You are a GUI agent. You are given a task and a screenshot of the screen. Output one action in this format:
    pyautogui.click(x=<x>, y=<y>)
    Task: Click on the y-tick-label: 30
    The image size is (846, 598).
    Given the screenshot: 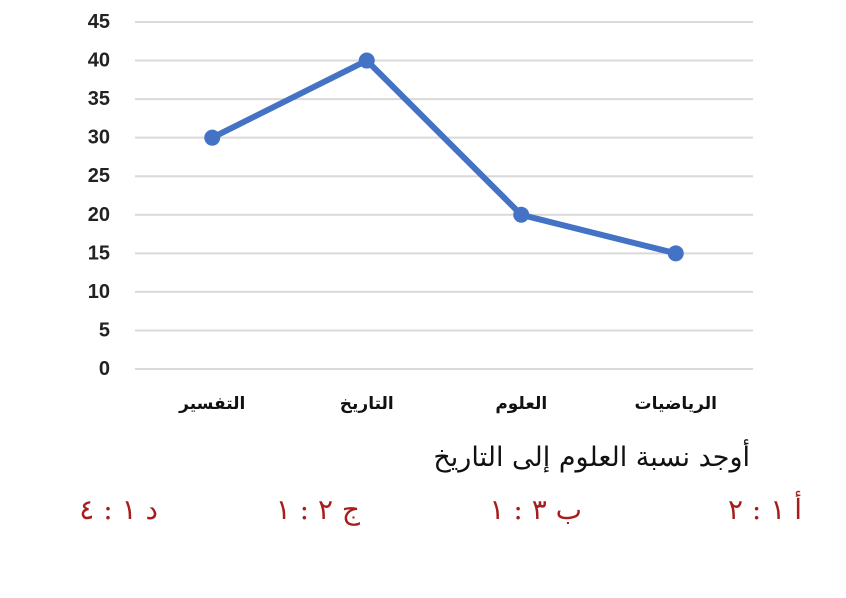 What is the action you would take?
    pyautogui.click(x=99, y=138)
    